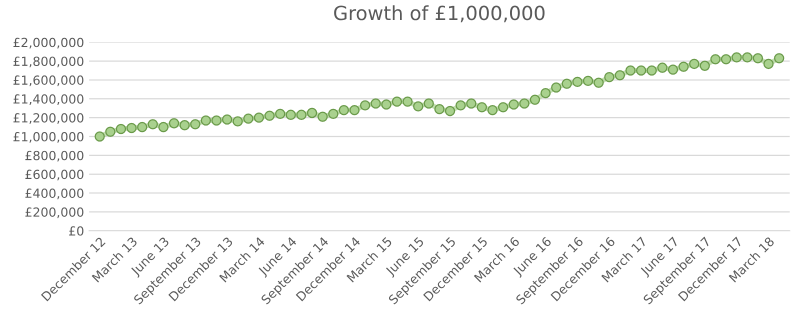 Image resolution: width=810 pixels, height=325 pixels. Describe the element at coordinates (54, 156) in the screenshot. I see `y-tick-label: £800,000` at that location.